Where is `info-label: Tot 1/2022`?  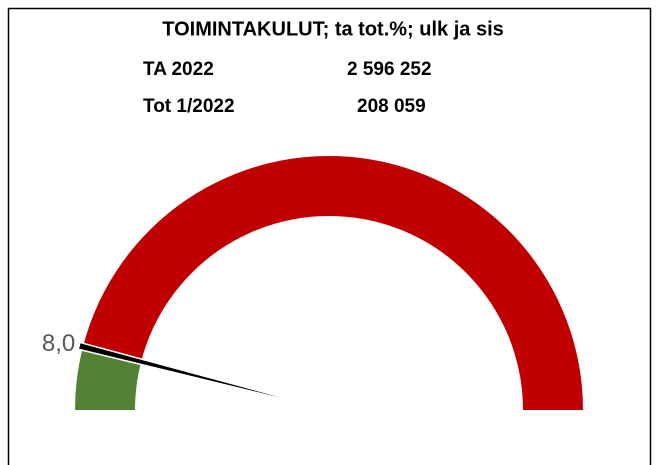 info-label: Tot 1/2022 is located at coordinates (189, 106).